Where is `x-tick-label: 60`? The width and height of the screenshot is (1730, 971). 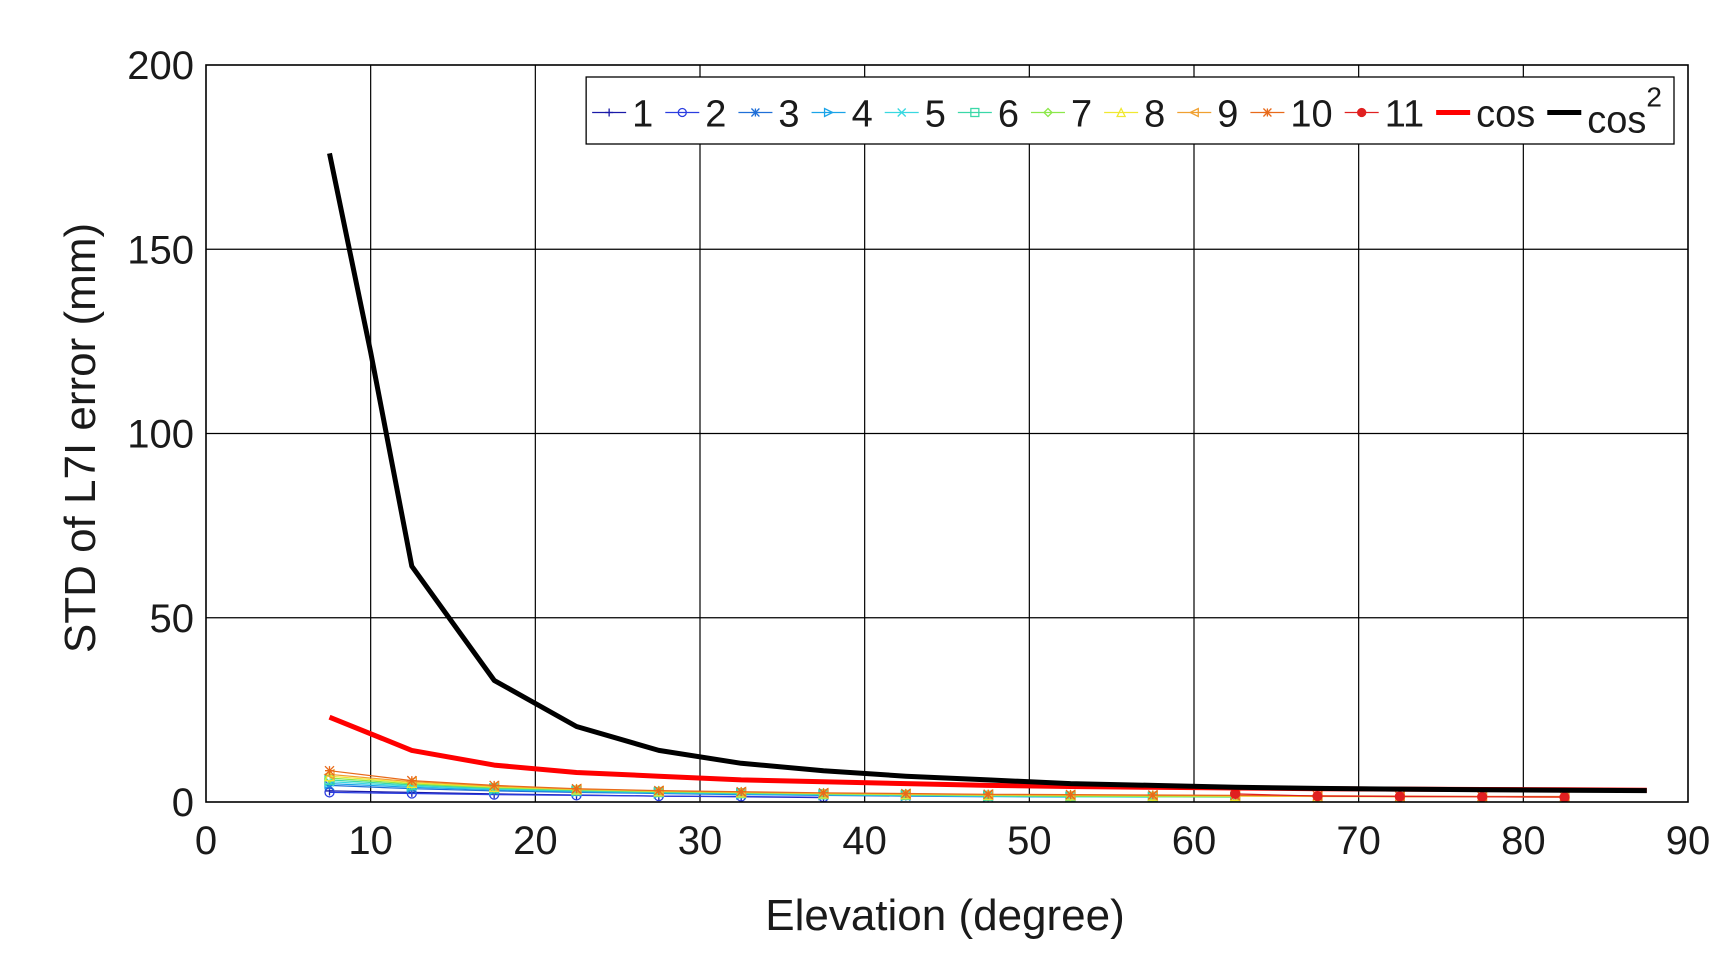
x-tick-label: 60 is located at coordinates (1194, 841).